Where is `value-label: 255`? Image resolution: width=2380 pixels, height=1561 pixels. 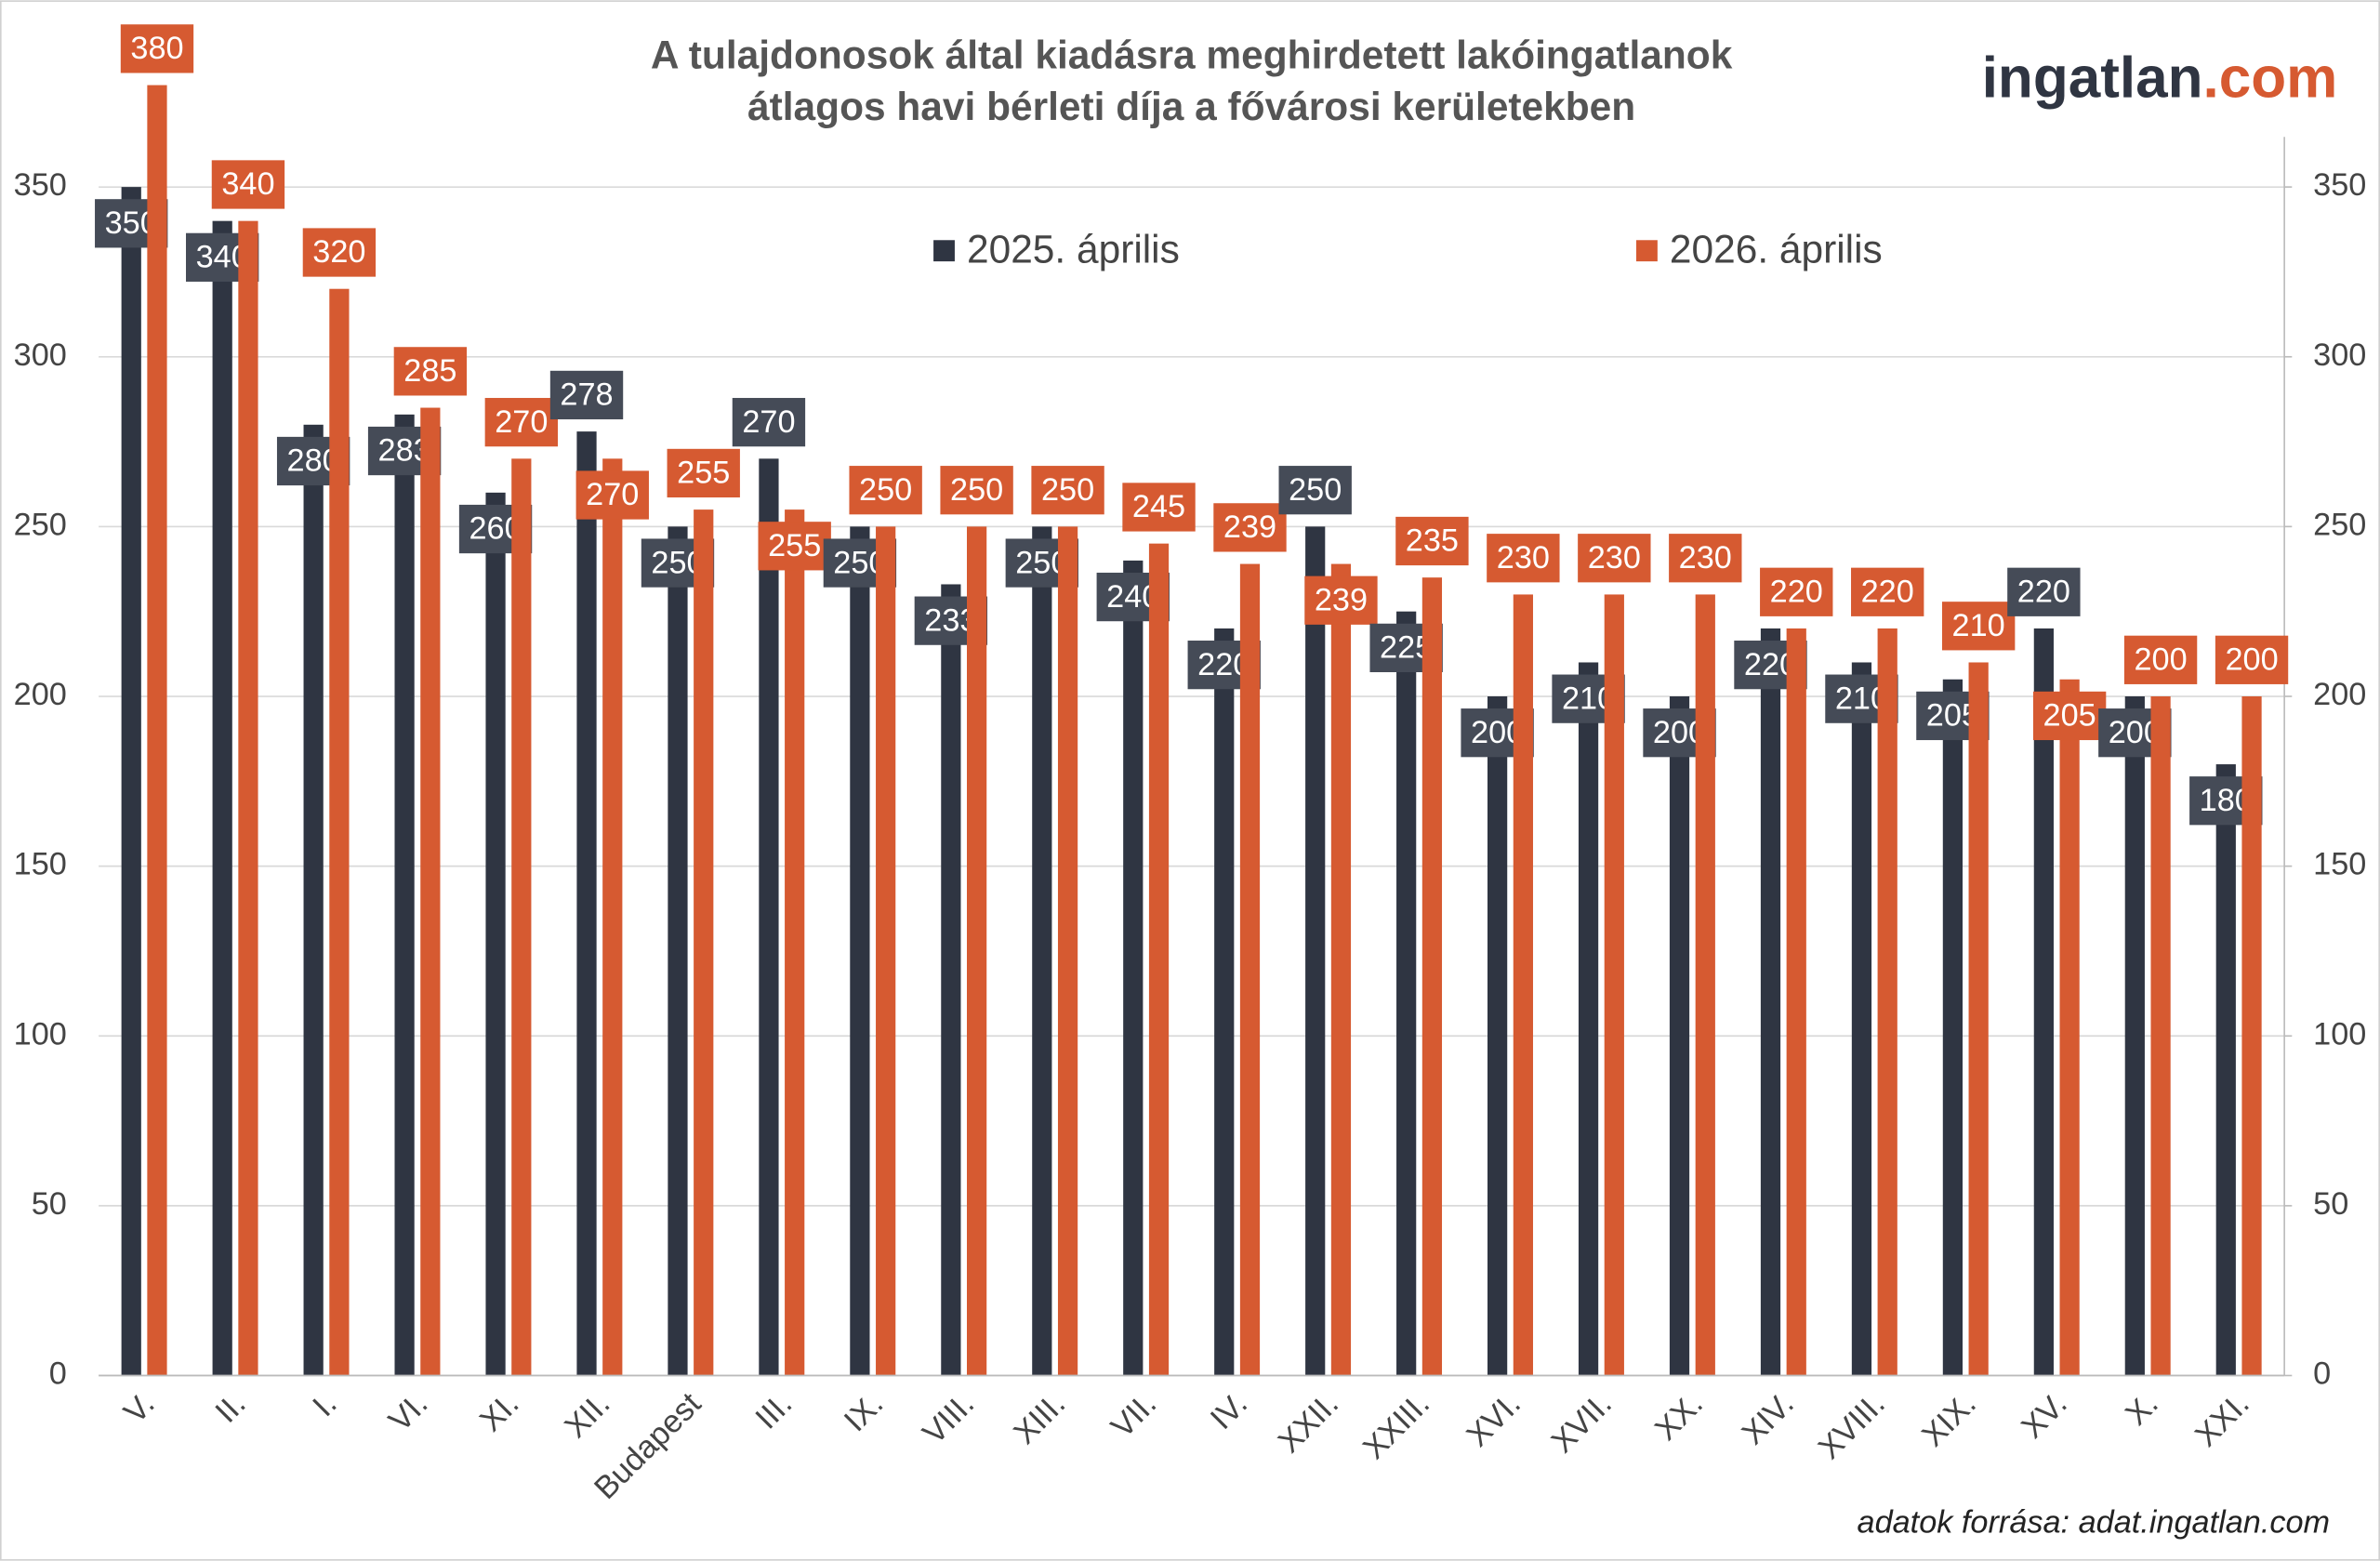
value-label: 255 is located at coordinates (794, 545).